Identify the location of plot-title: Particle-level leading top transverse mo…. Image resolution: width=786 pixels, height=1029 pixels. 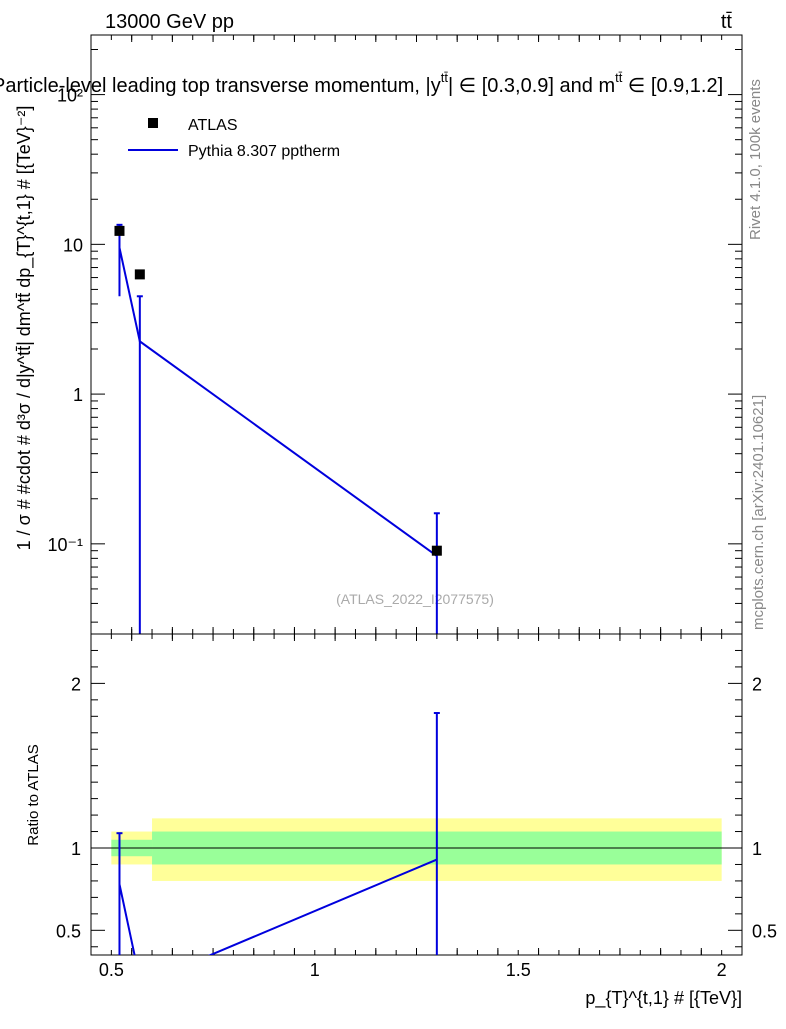
(361, 83).